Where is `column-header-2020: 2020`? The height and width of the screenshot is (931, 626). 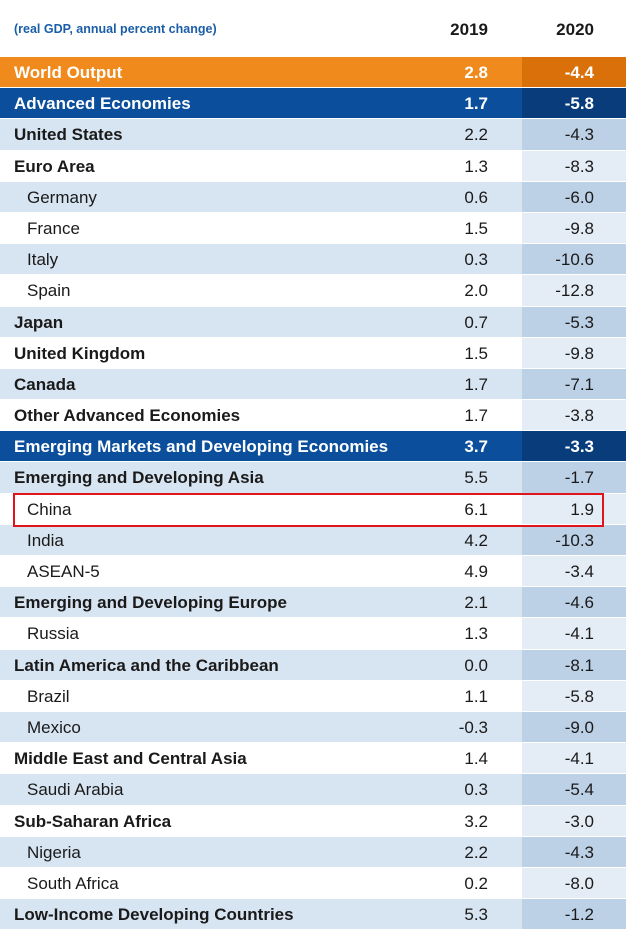 column-header-2020: 2020 is located at coordinates (575, 29).